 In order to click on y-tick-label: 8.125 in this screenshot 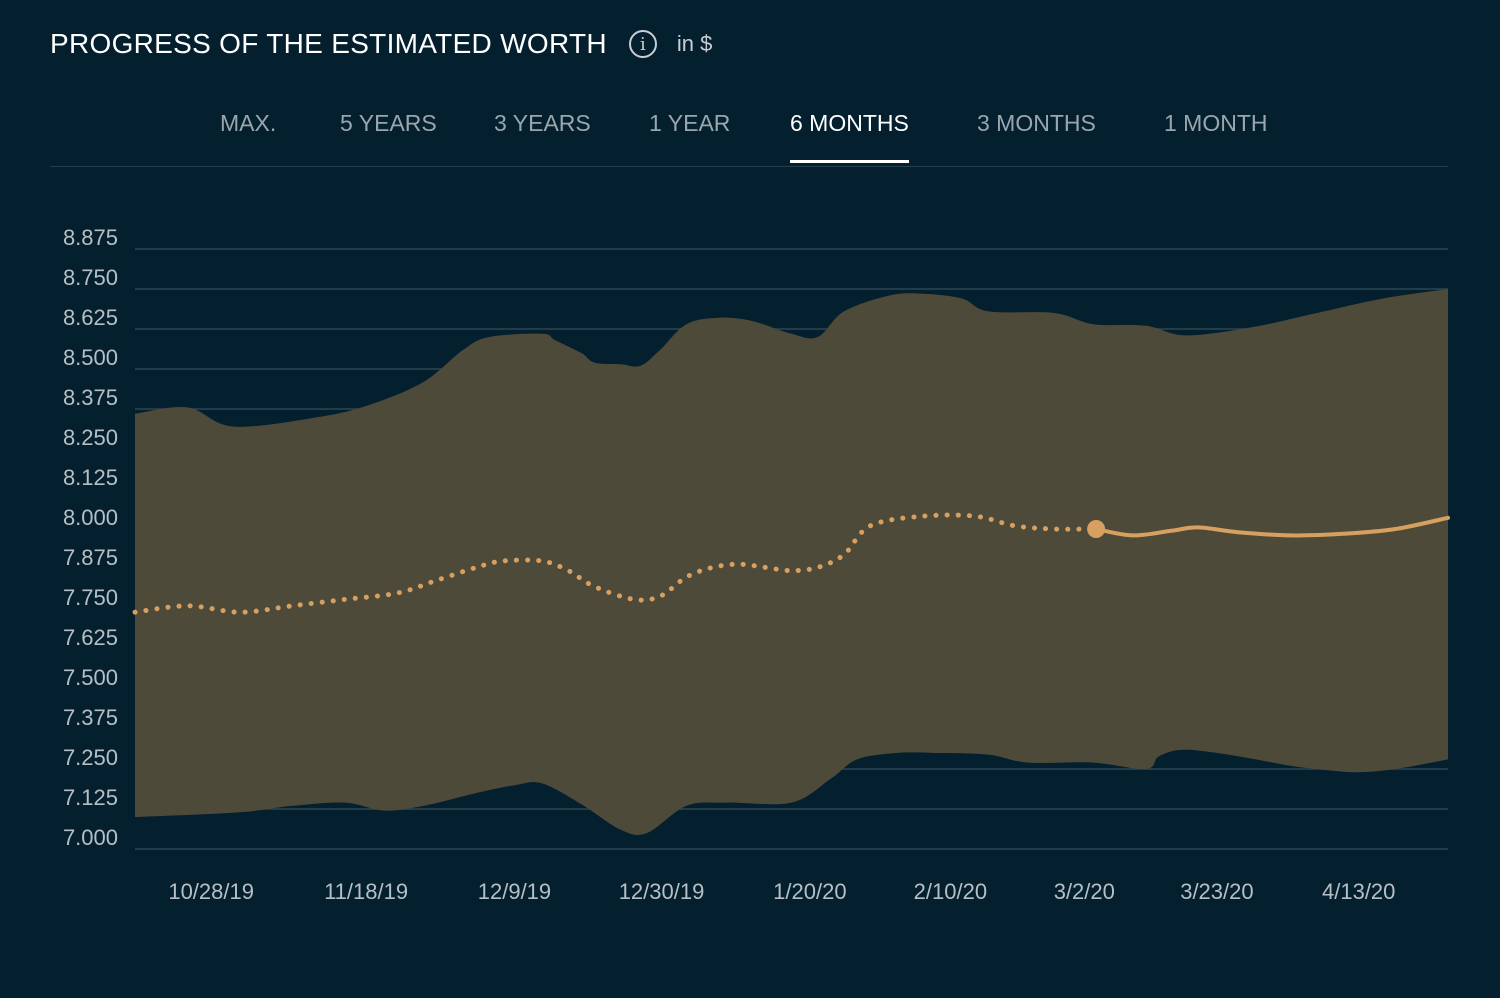, I will do `click(90, 477)`.